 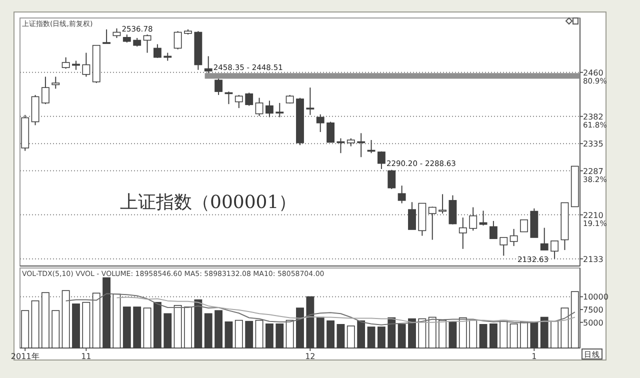 I want to click on x-tick-label: 11, so click(x=86, y=356).